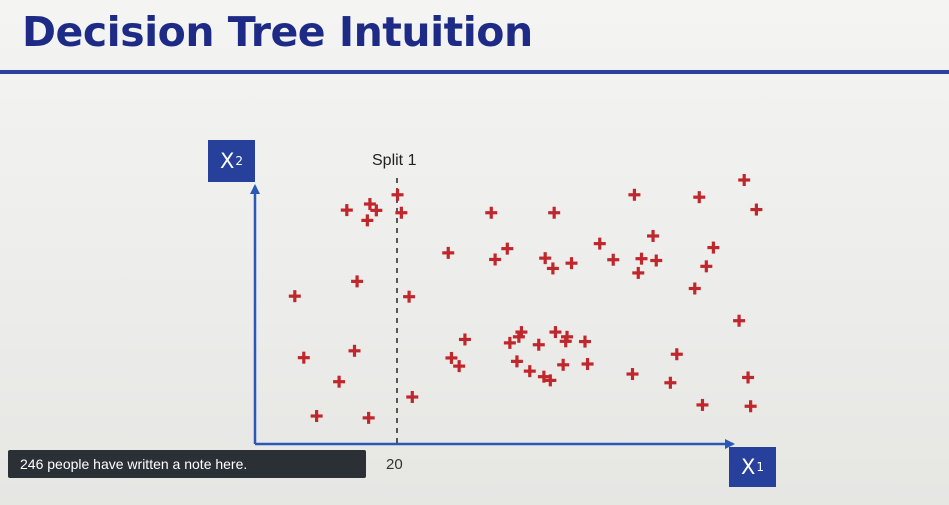 The width and height of the screenshot is (949, 505). I want to click on x-axis-label-sub: 1, so click(760, 467).